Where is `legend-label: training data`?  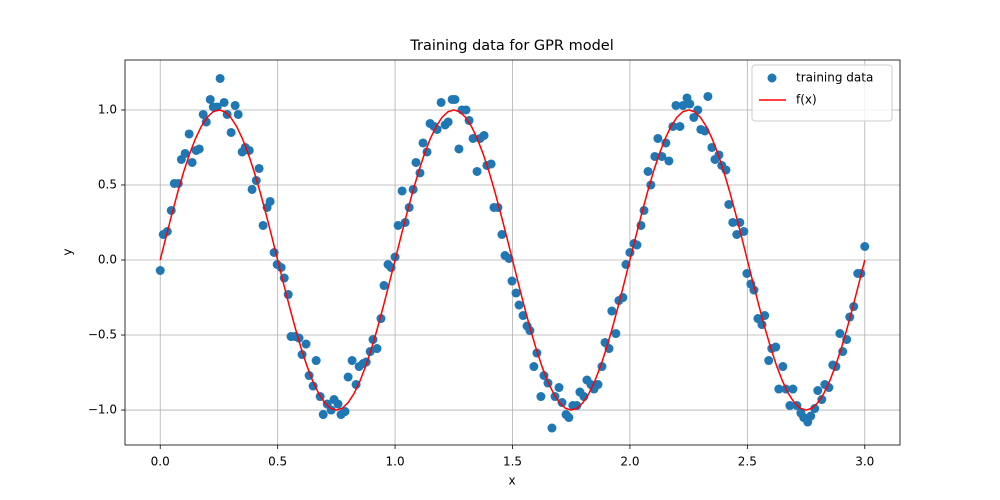 legend-label: training data is located at coordinates (834, 78).